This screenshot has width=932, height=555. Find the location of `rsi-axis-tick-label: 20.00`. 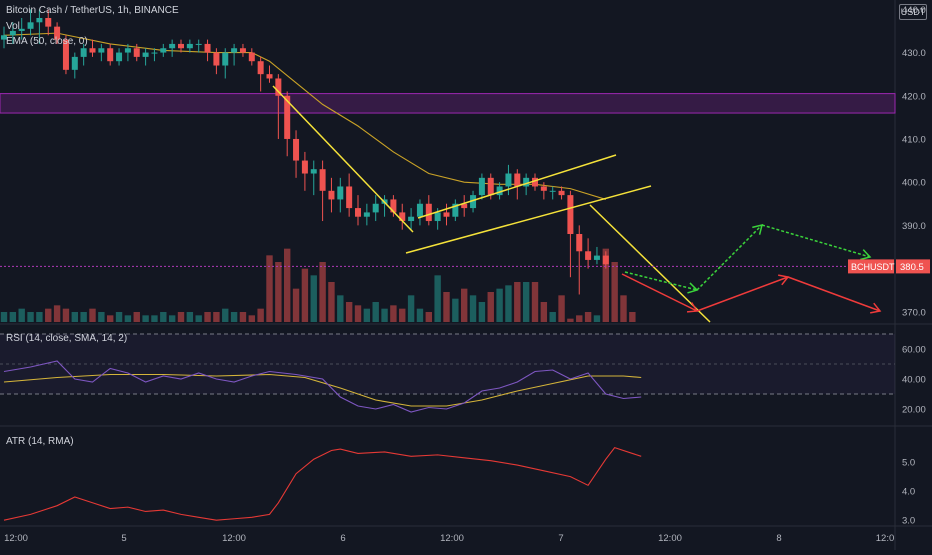

rsi-axis-tick-label: 20.00 is located at coordinates (914, 410).